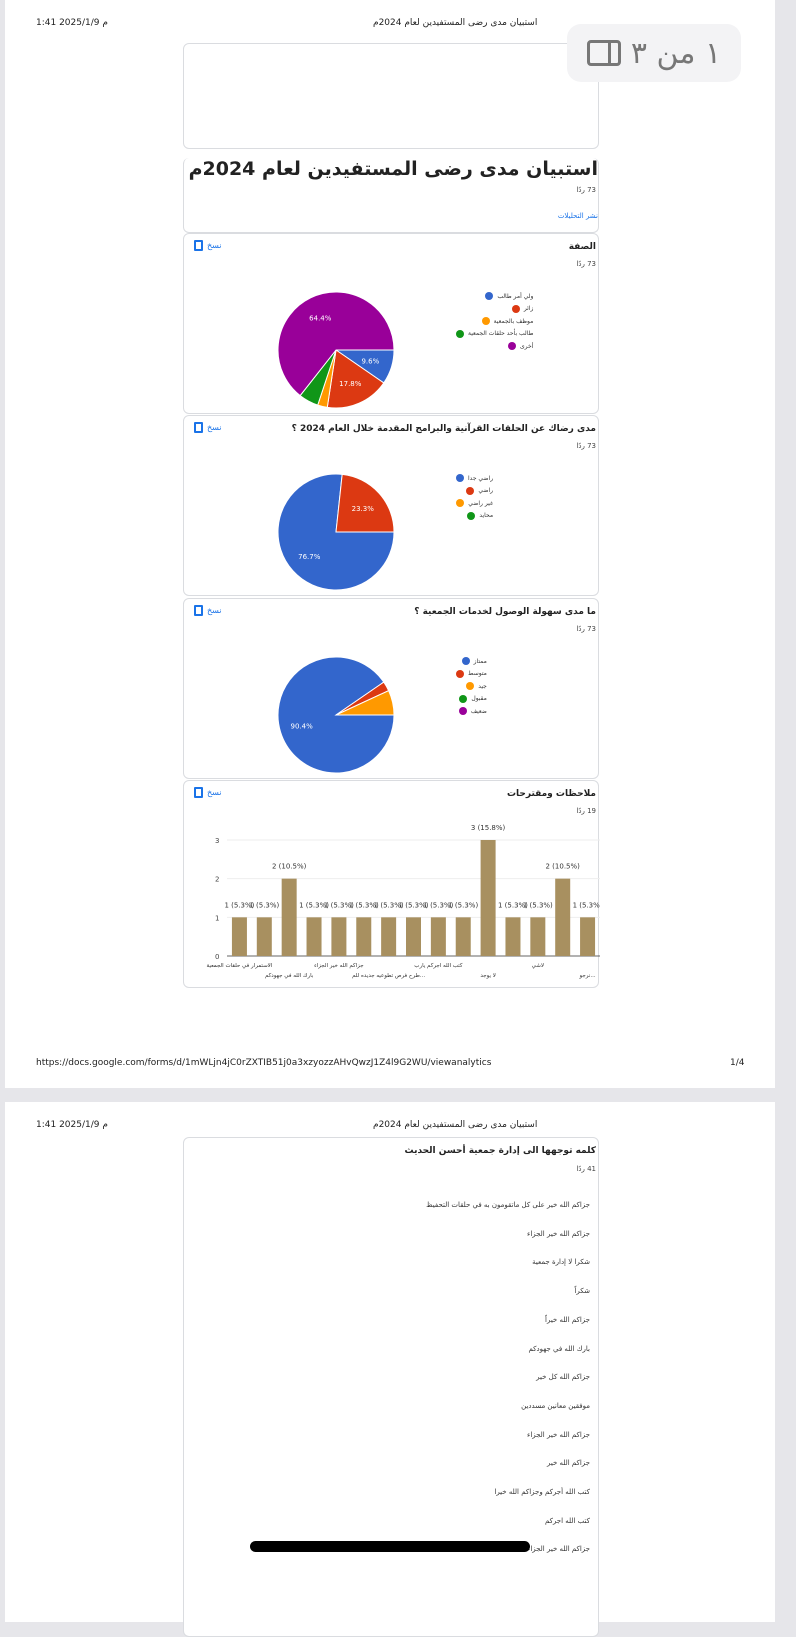 The image size is (796, 1637). What do you see at coordinates (217, 841) in the screenshot?
I see `y-tick-label: 3` at bounding box center [217, 841].